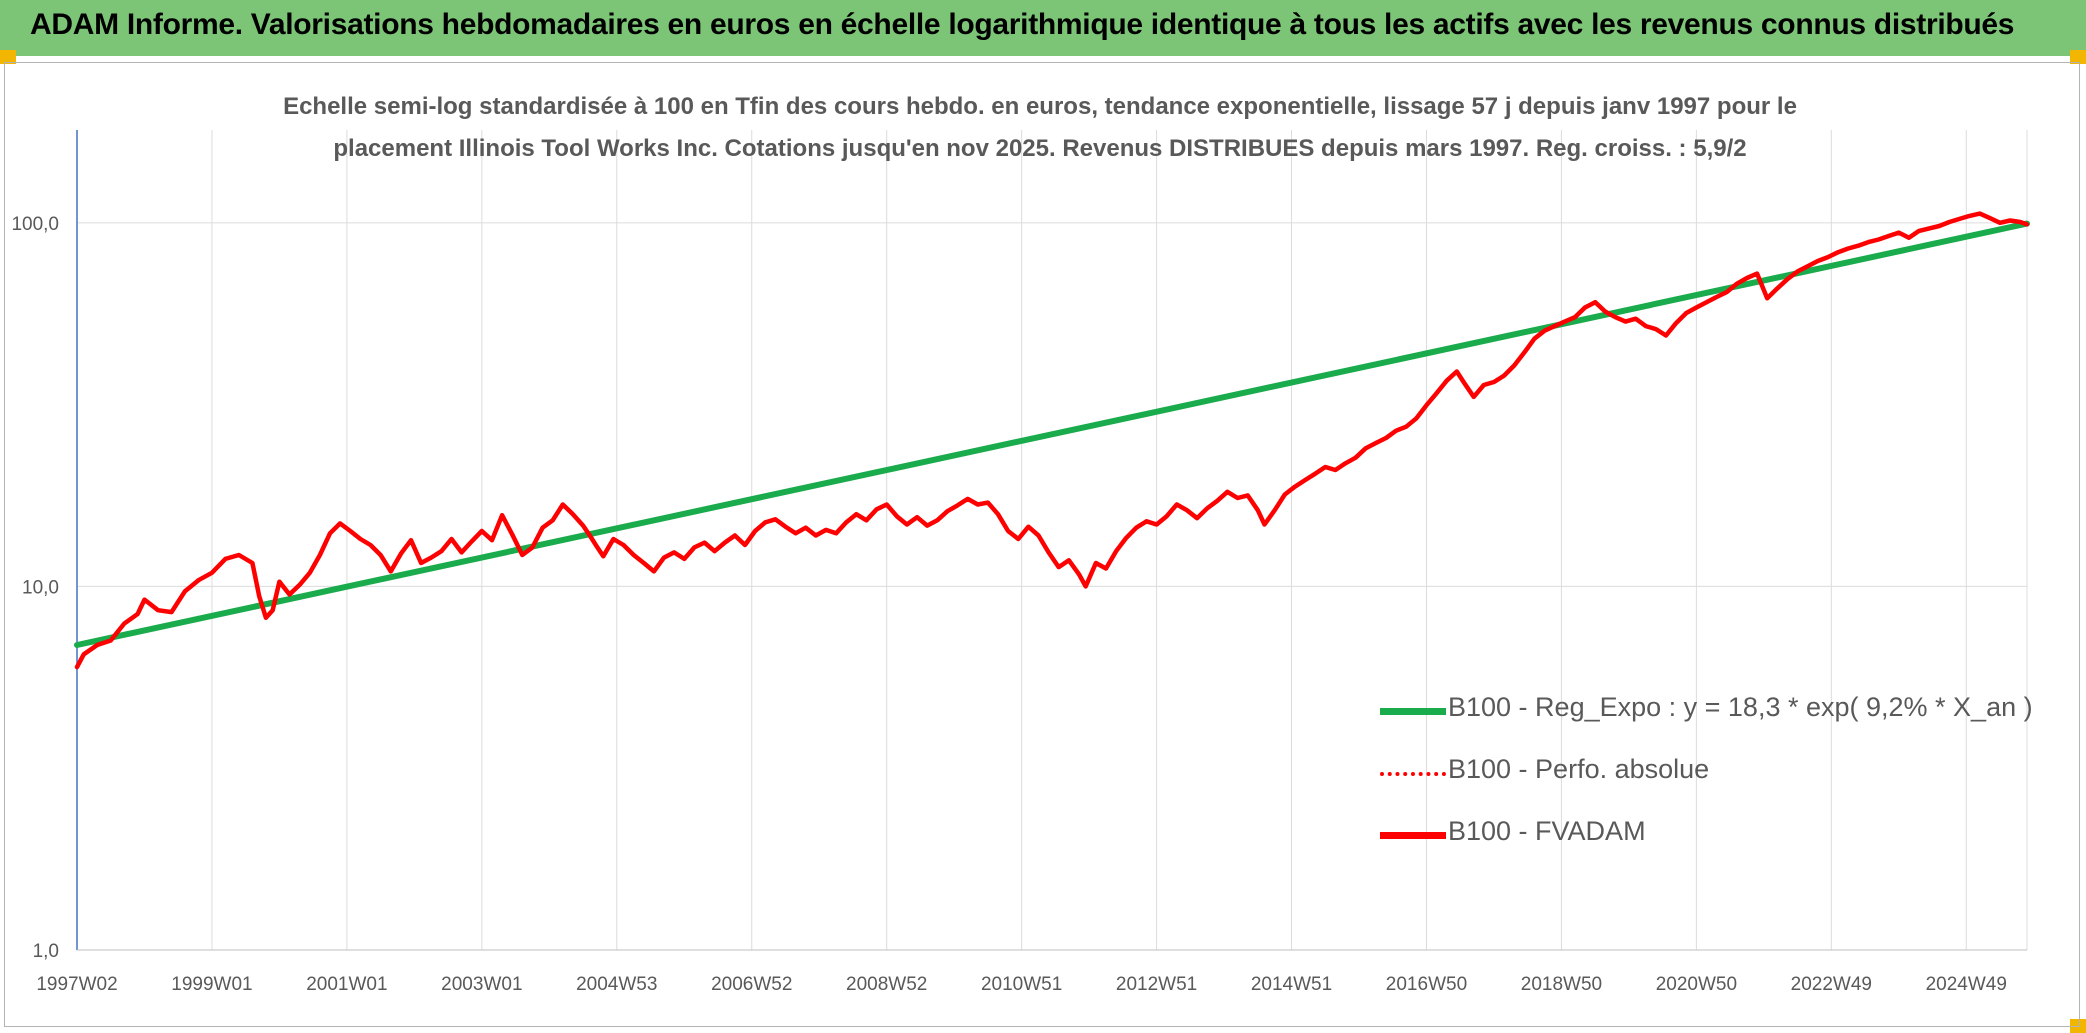 The height and width of the screenshot is (1033, 2086). Describe the element at coordinates (481, 984) in the screenshot. I see `x-tick-label: 2003W01` at that location.